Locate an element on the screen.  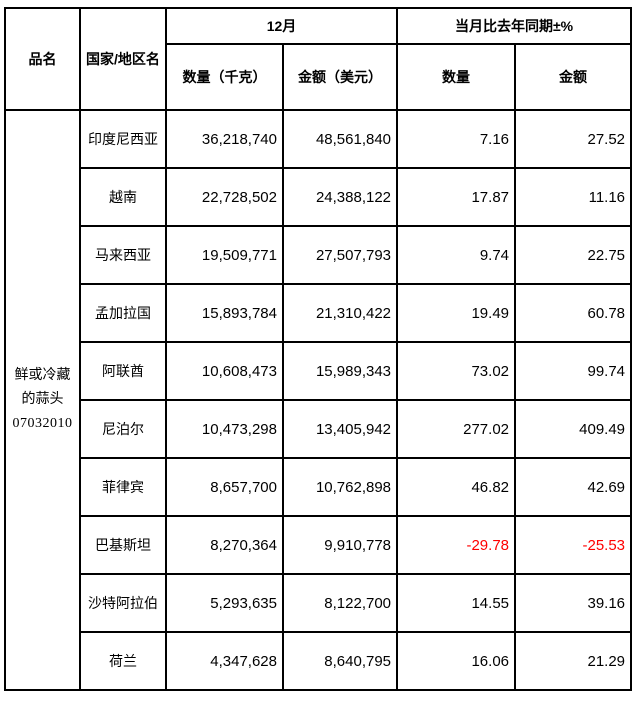
amount-cell: 8,122,700 is located at coordinates (340, 603).